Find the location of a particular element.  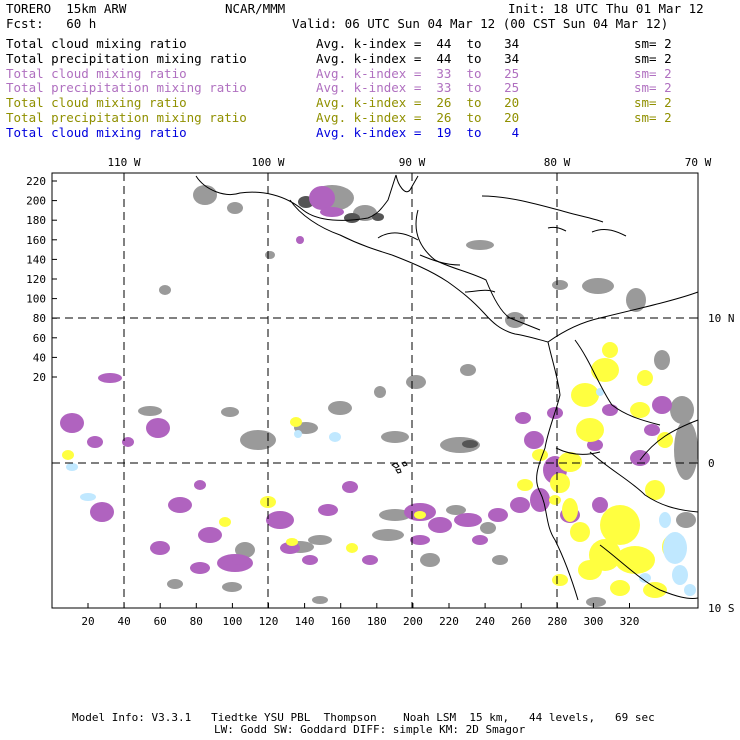

forecast-hour: Fcst: 60 h is located at coordinates (51, 23).